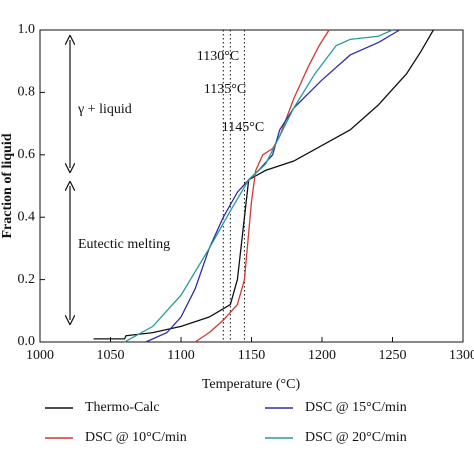  What do you see at coordinates (27, 92) in the screenshot?
I see `y-tick-label: 0.8` at bounding box center [27, 92].